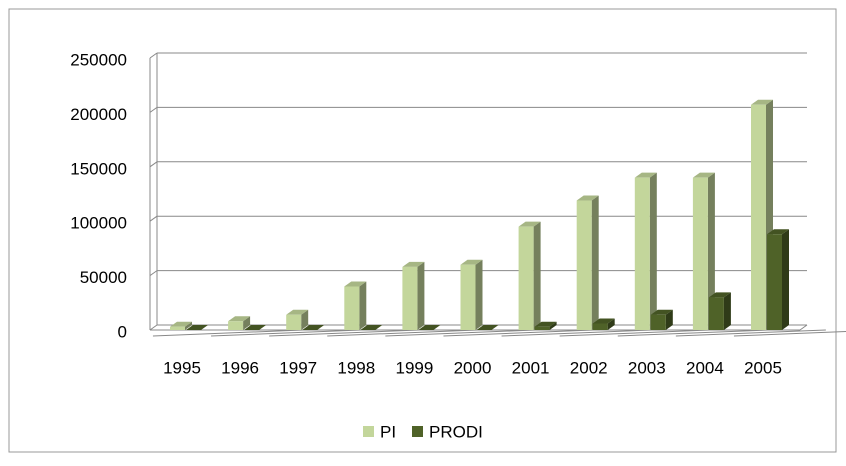  I want to click on x-tick-label: 1995, so click(182, 367).